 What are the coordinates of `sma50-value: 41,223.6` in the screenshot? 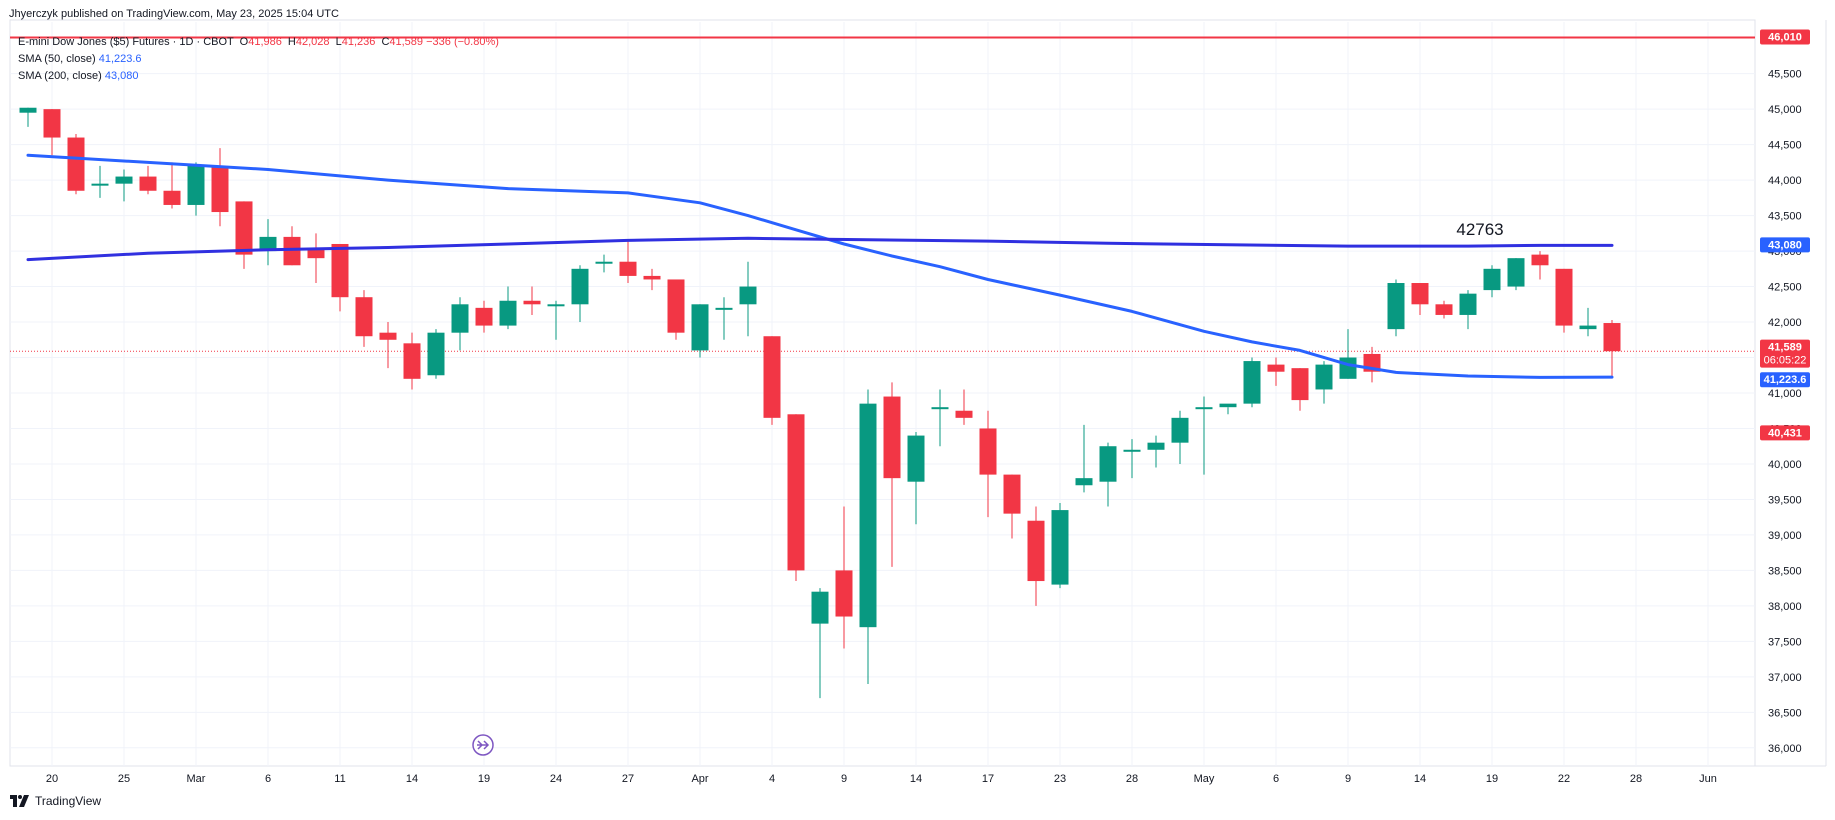 It's located at (120, 59).